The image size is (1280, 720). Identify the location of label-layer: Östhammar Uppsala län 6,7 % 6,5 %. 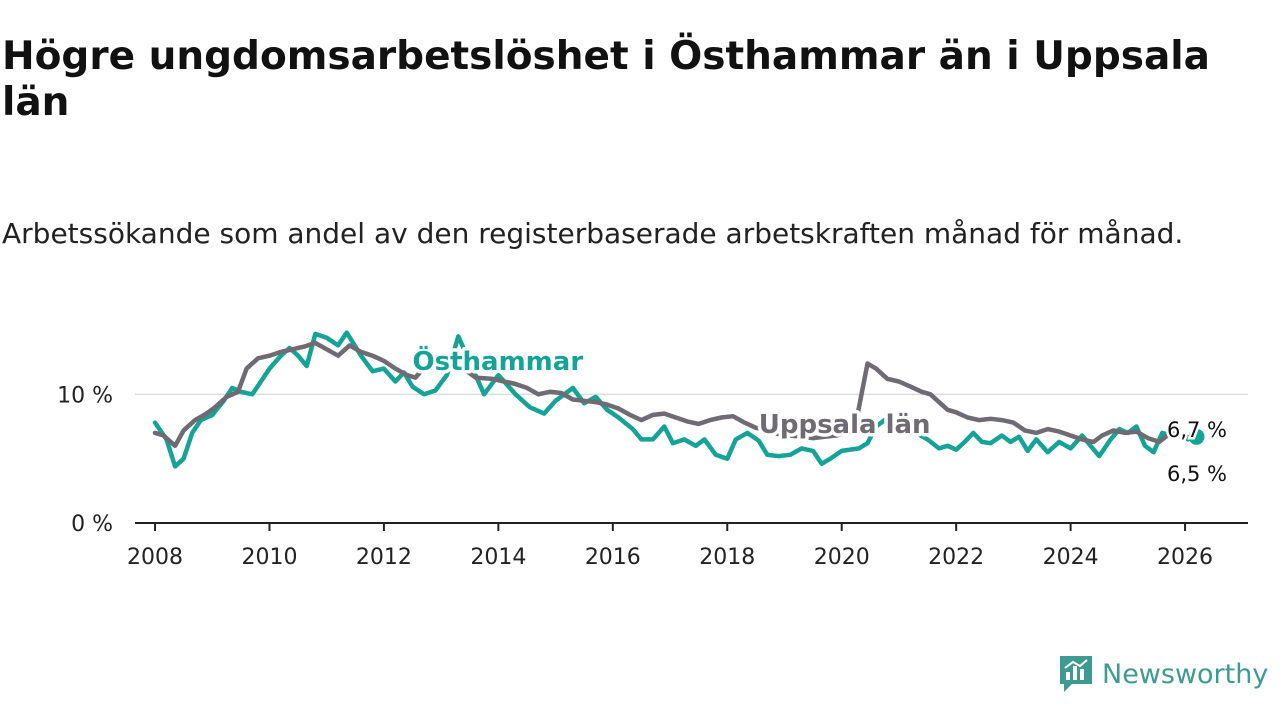
(819, 414).